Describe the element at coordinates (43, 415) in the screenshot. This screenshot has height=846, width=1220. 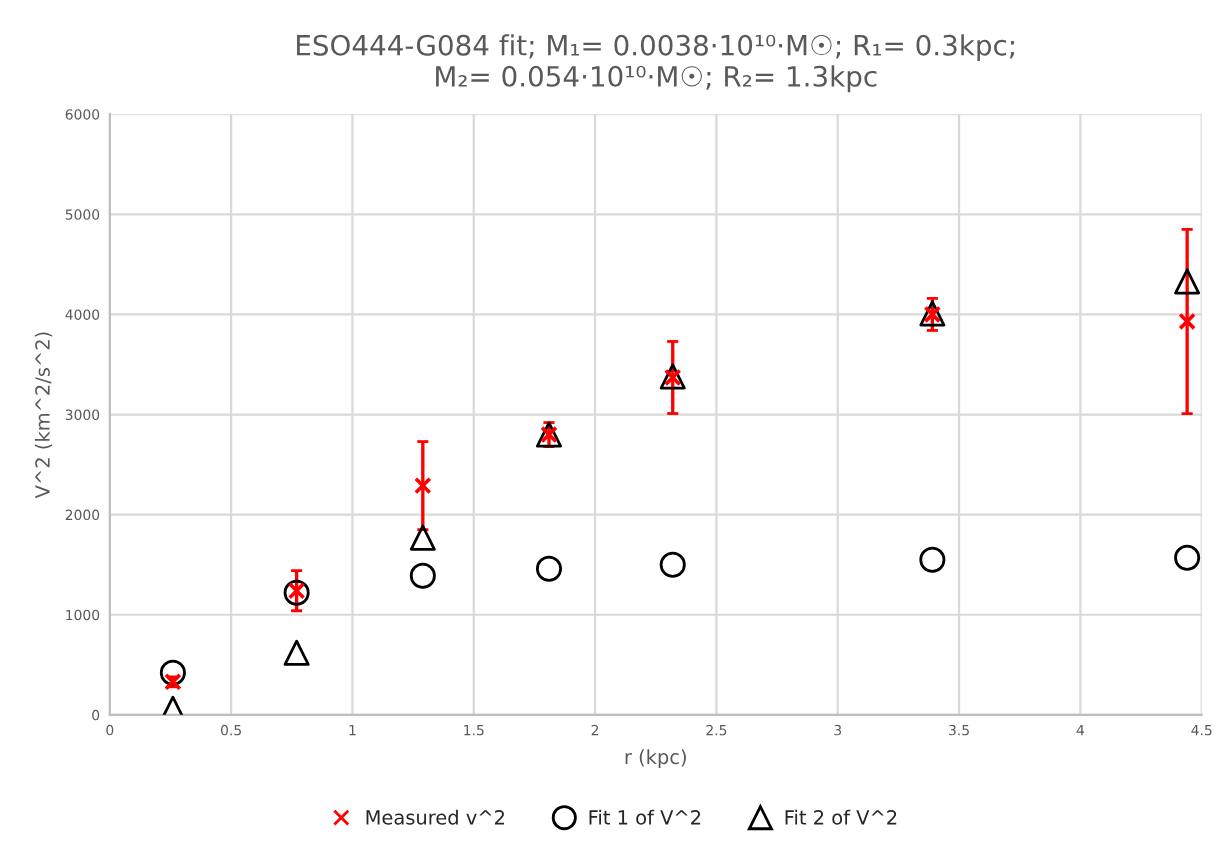
I see `y-axis-title: V^2 (km^2/s^2)` at that location.